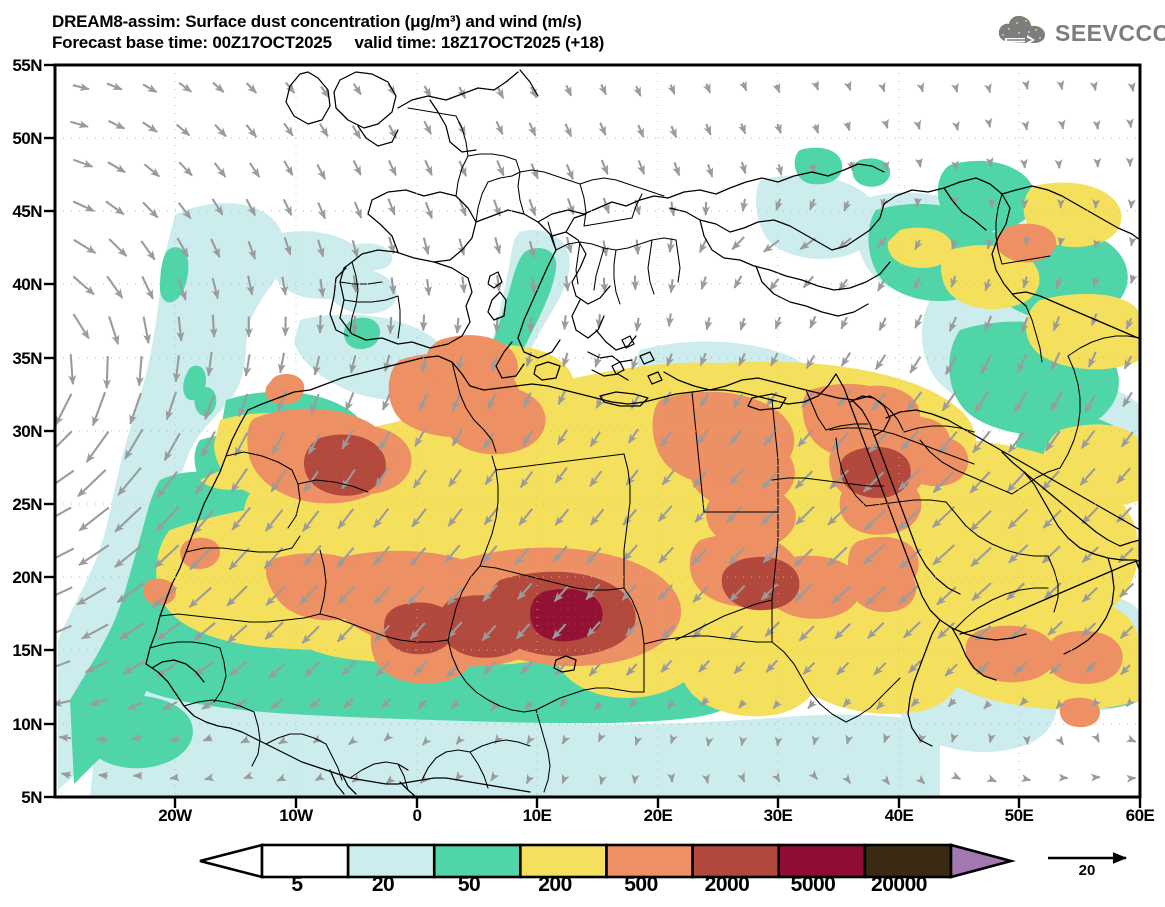 Image resolution: width=1165 pixels, height=907 pixels. Describe the element at coordinates (813, 884) in the screenshot. I see `colorbar-tick-label: 5000` at that location.